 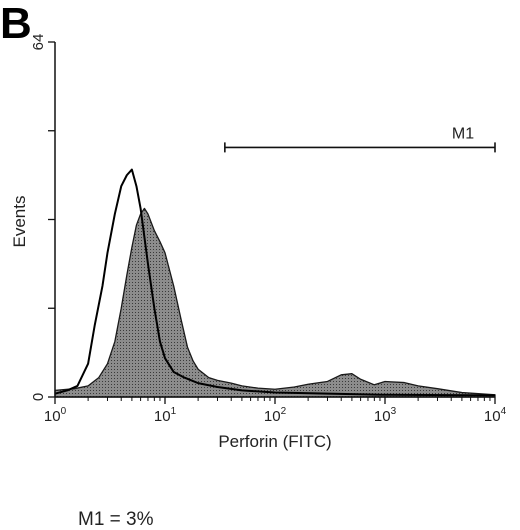 What do you see at coordinates (274, 441) in the screenshot?
I see `x-axis-title: Perforin (FITC)` at bounding box center [274, 441].